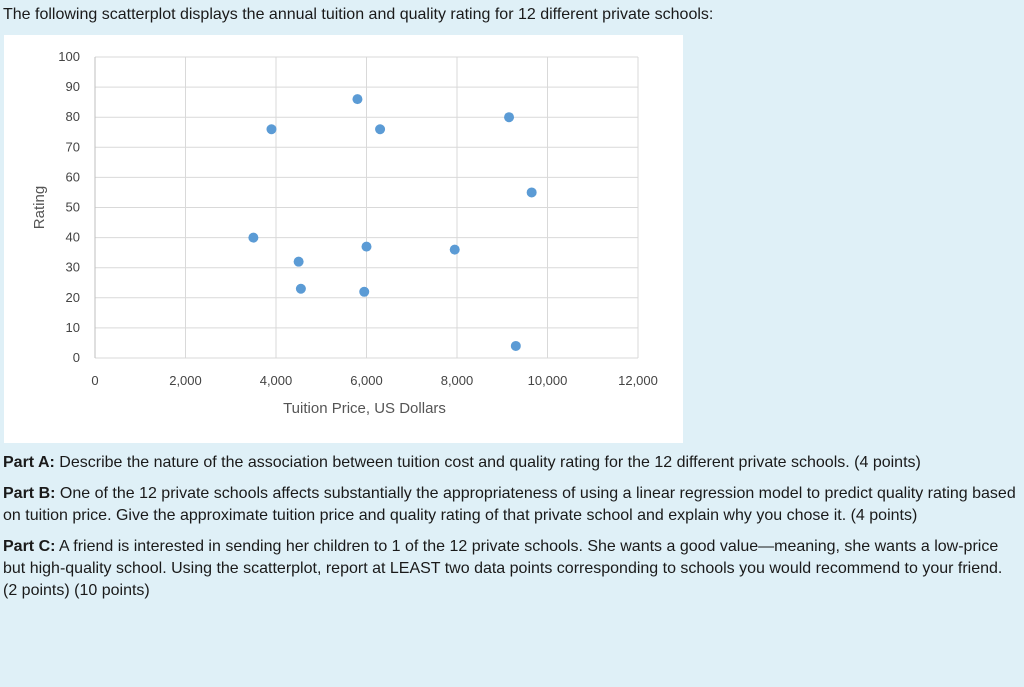 This screenshot has width=1024, height=687. I want to click on y-tick-label: 50, so click(73, 207).